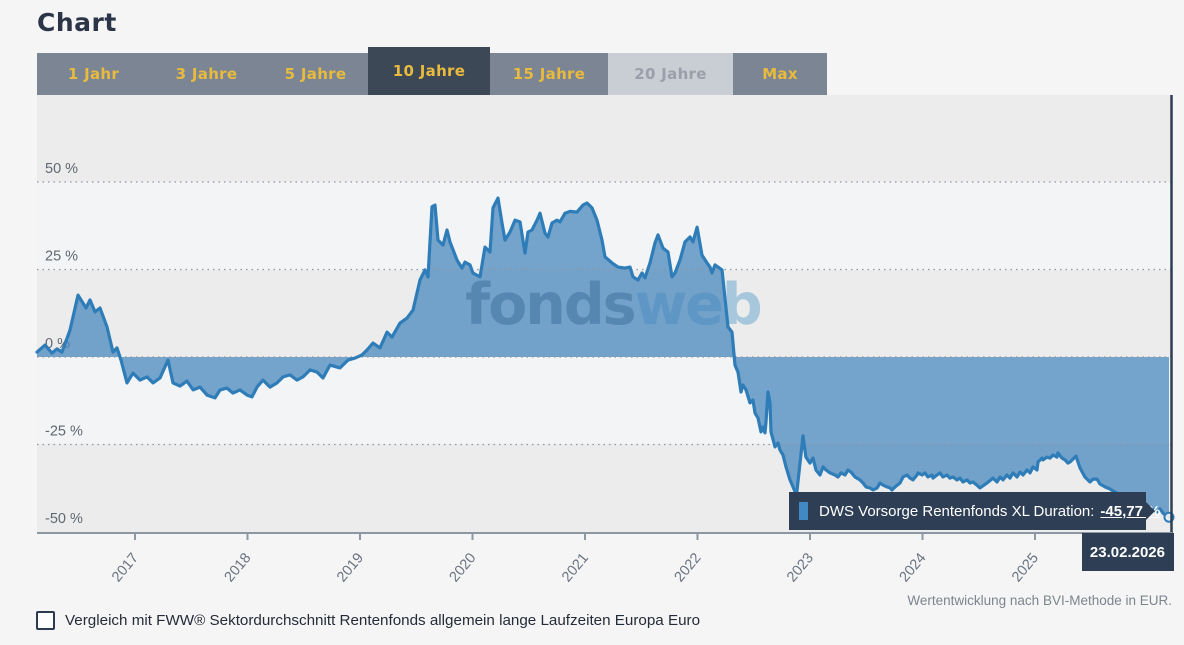 This screenshot has height=645, width=1184. I want to click on tooltip-arrow, so click(1150, 511).